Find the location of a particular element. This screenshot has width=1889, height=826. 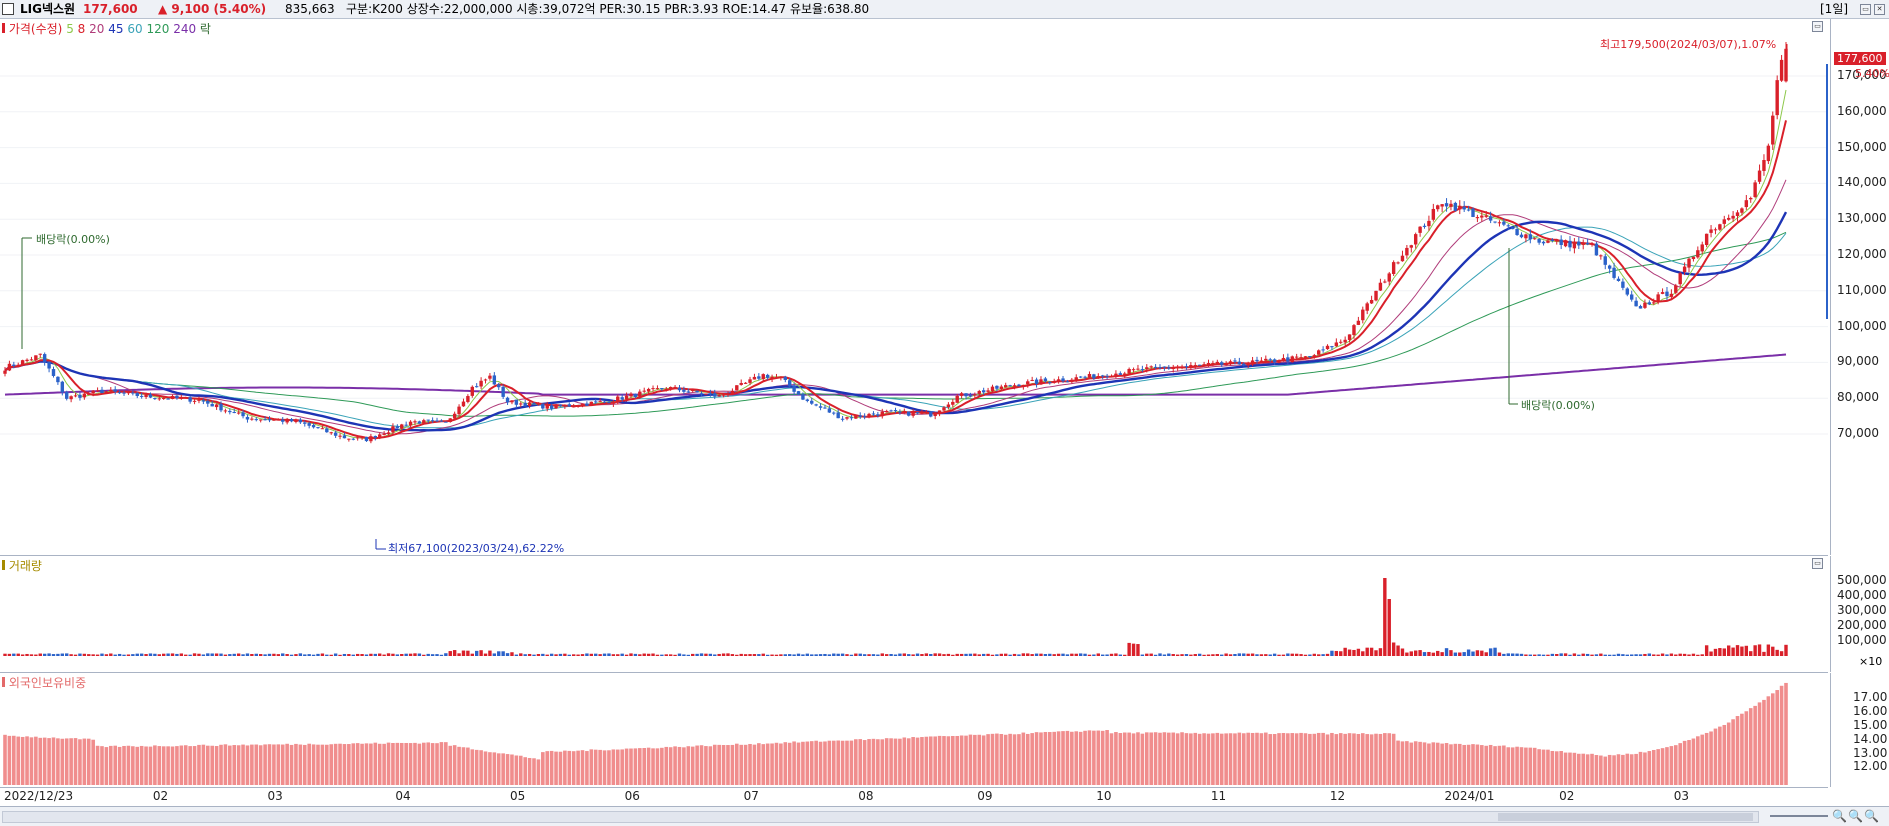

legend-ma-20: 20 is located at coordinates (97, 29).